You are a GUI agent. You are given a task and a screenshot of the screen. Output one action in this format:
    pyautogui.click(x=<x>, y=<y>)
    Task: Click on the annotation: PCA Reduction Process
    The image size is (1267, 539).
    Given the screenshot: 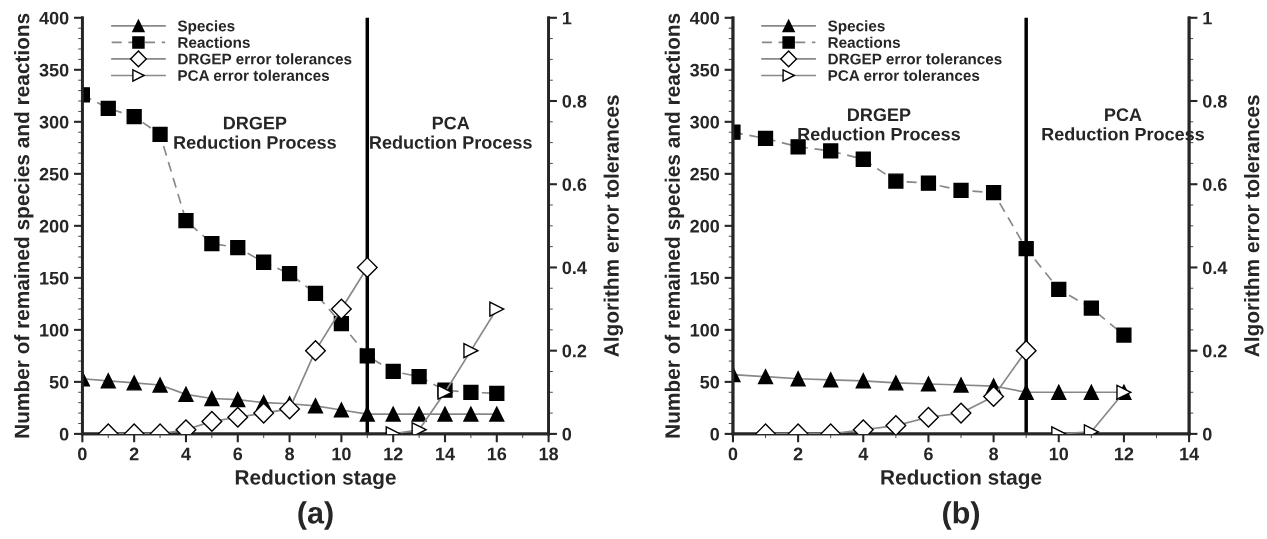 What is the action you would take?
    pyautogui.click(x=451, y=132)
    